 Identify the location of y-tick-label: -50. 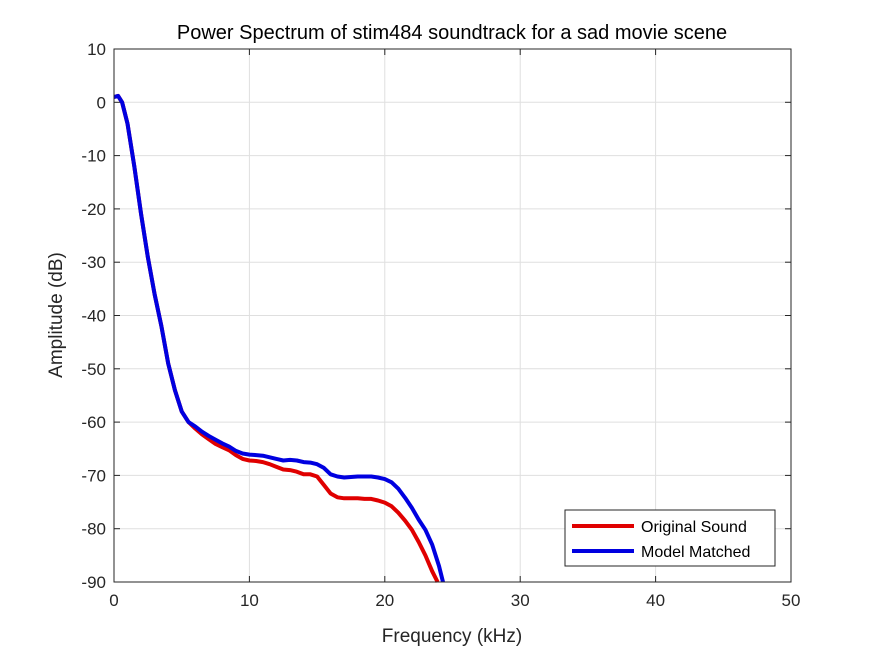
(93, 369).